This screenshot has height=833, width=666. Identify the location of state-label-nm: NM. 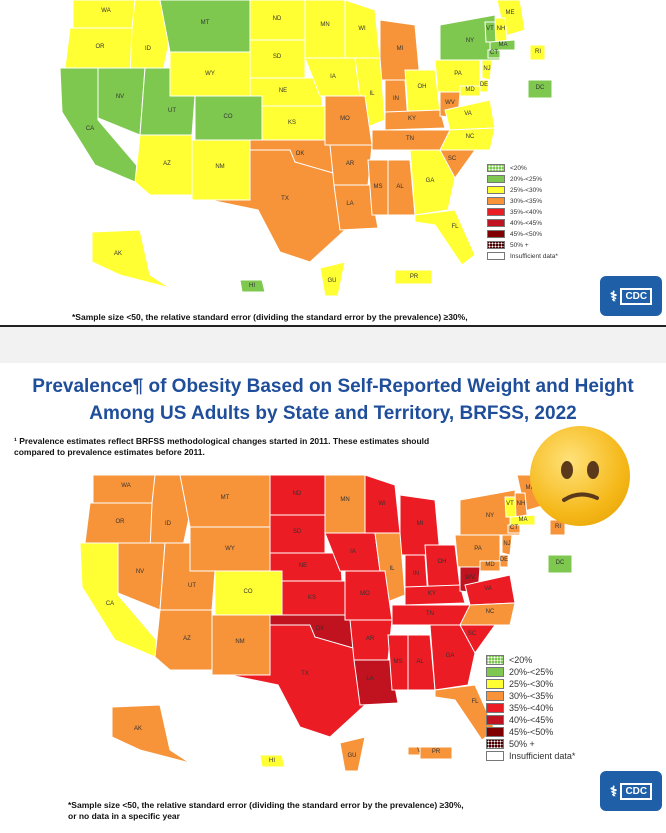
(219, 167).